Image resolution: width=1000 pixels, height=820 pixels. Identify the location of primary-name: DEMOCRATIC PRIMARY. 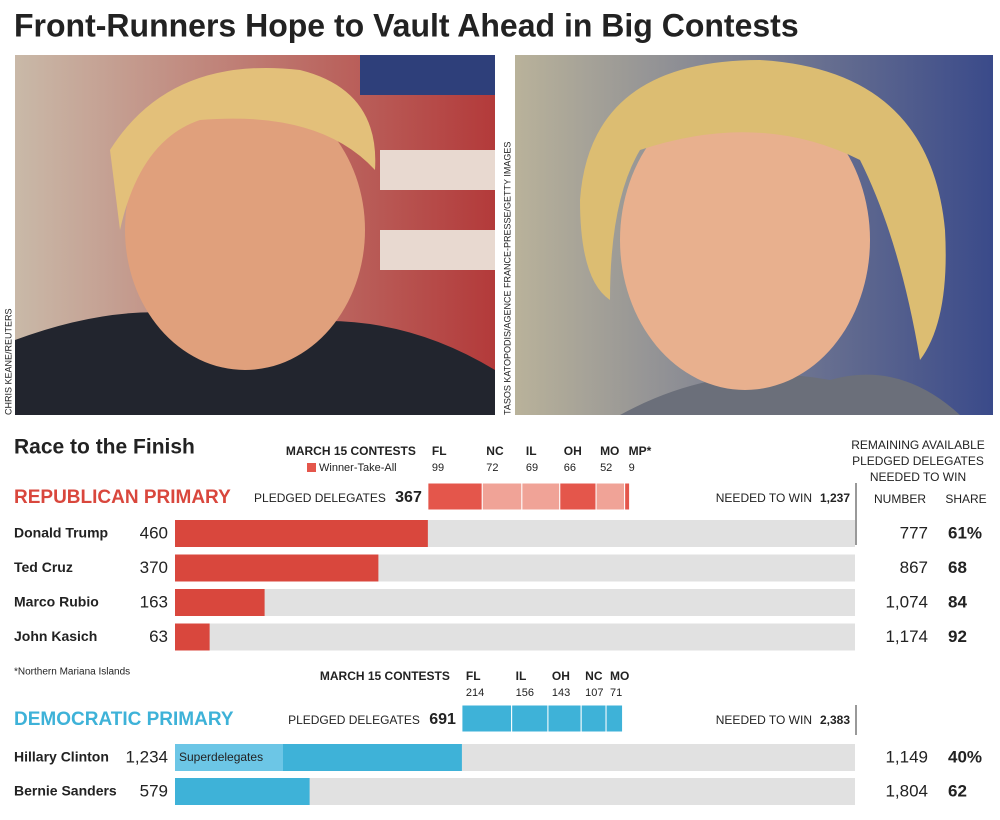
(124, 719).